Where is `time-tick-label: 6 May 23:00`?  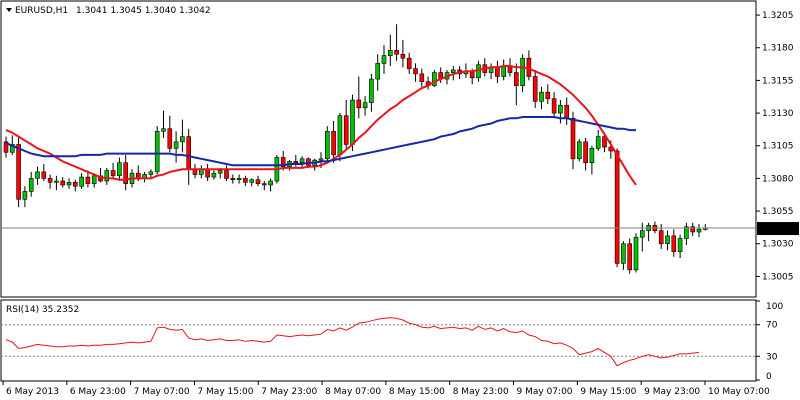
time-tick-label: 6 May 23:00 is located at coordinates (98, 392).